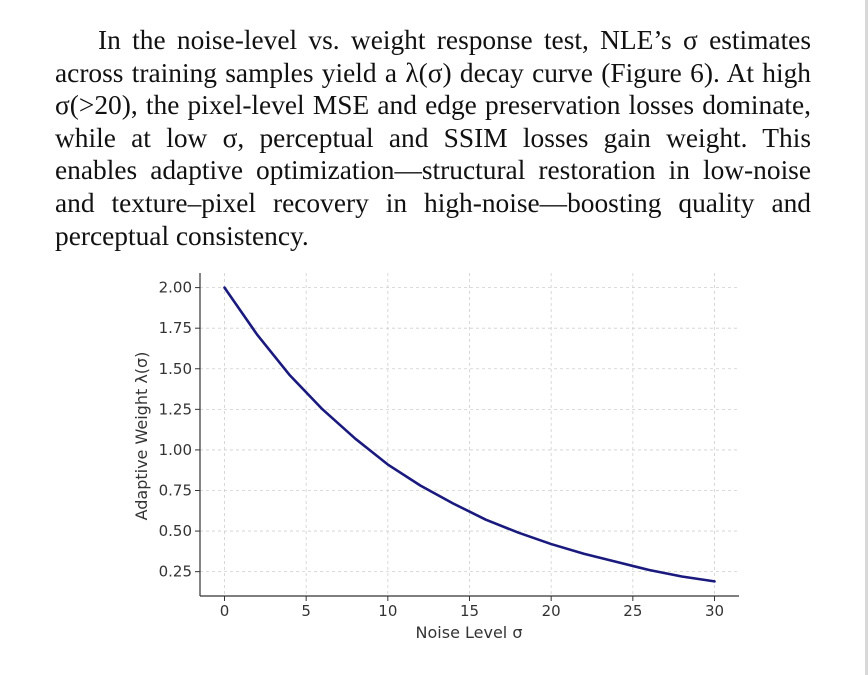  I want to click on y-tick-label: 1.00, so click(175, 450).